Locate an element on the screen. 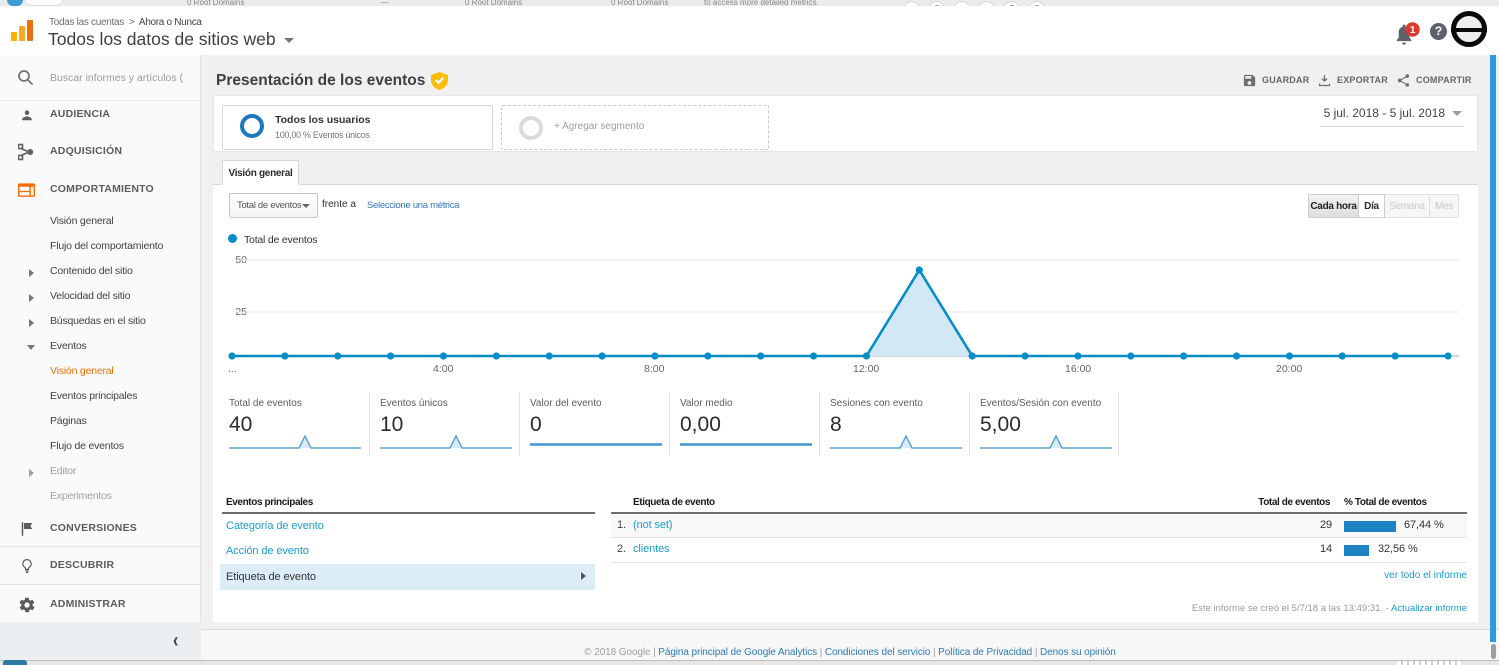  svg-text: 1 is located at coordinates (1413, 30).